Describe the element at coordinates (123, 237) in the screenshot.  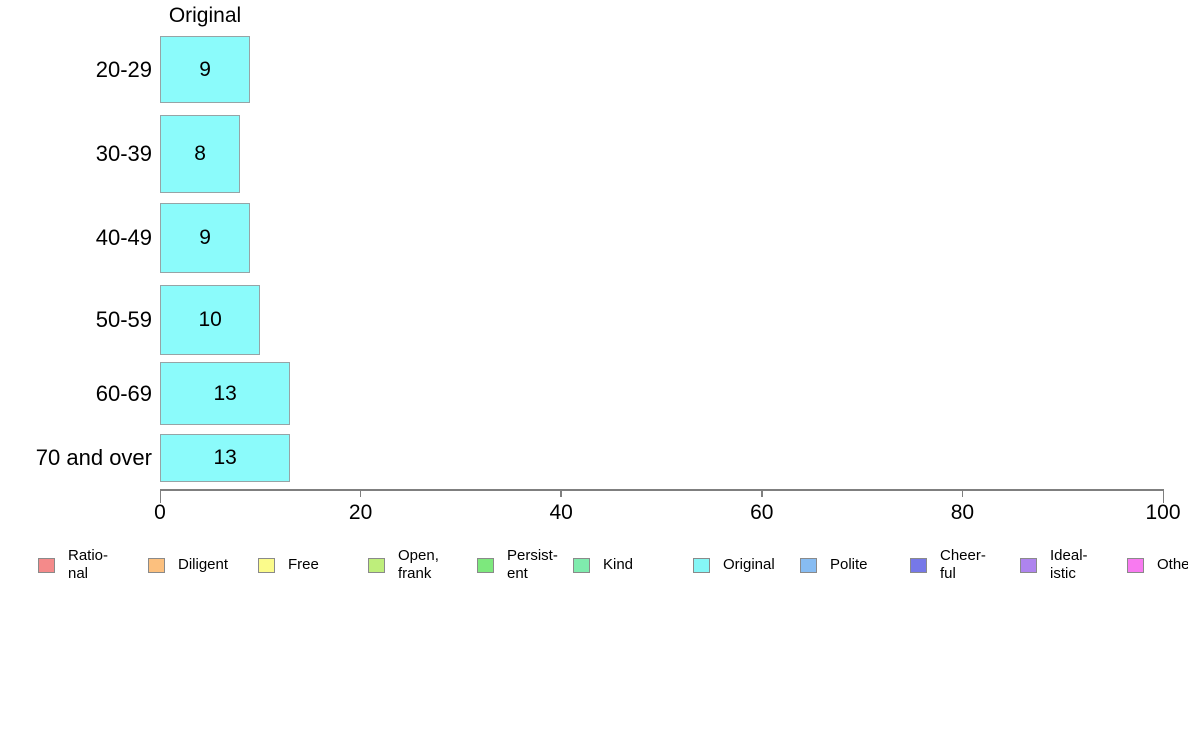
I see `category-label: 40-49` at that location.